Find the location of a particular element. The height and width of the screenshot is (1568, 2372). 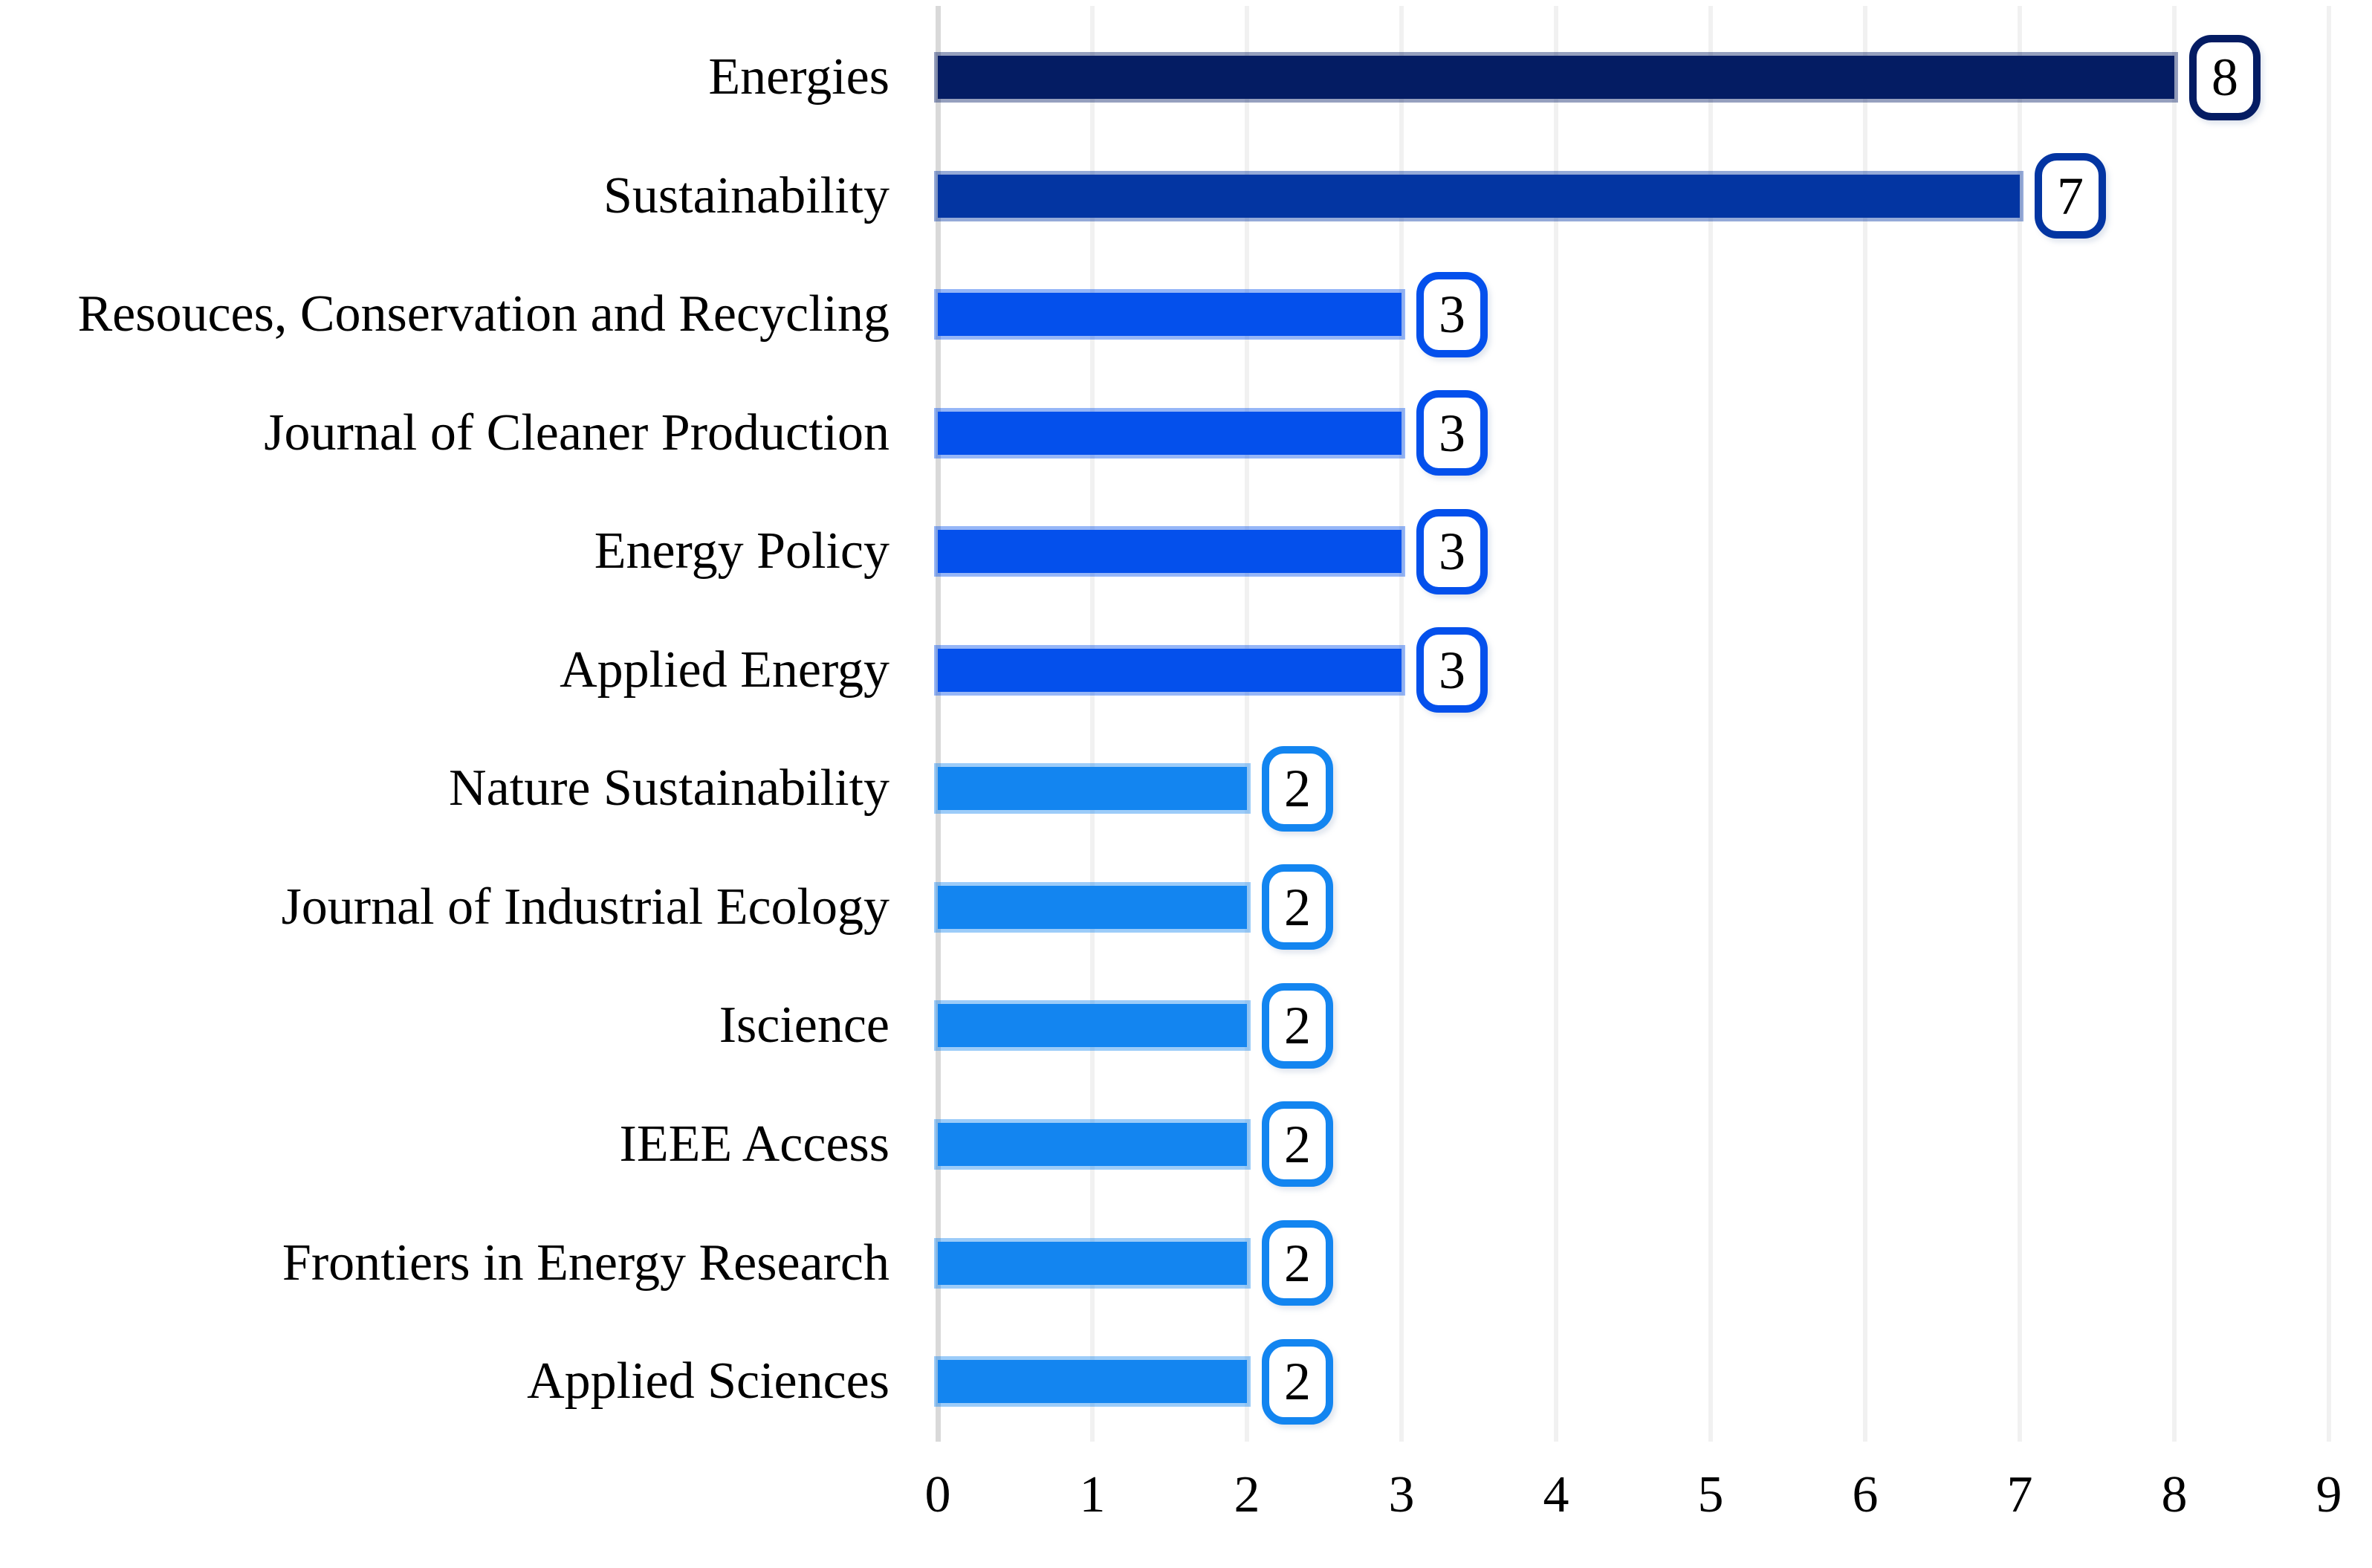

x-tick-4: 4 is located at coordinates (1556, 1494).